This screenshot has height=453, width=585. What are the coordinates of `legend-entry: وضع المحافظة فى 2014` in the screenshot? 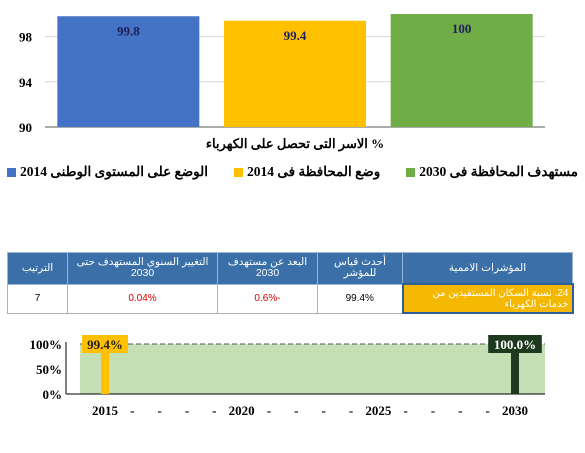 It's located at (307, 172).